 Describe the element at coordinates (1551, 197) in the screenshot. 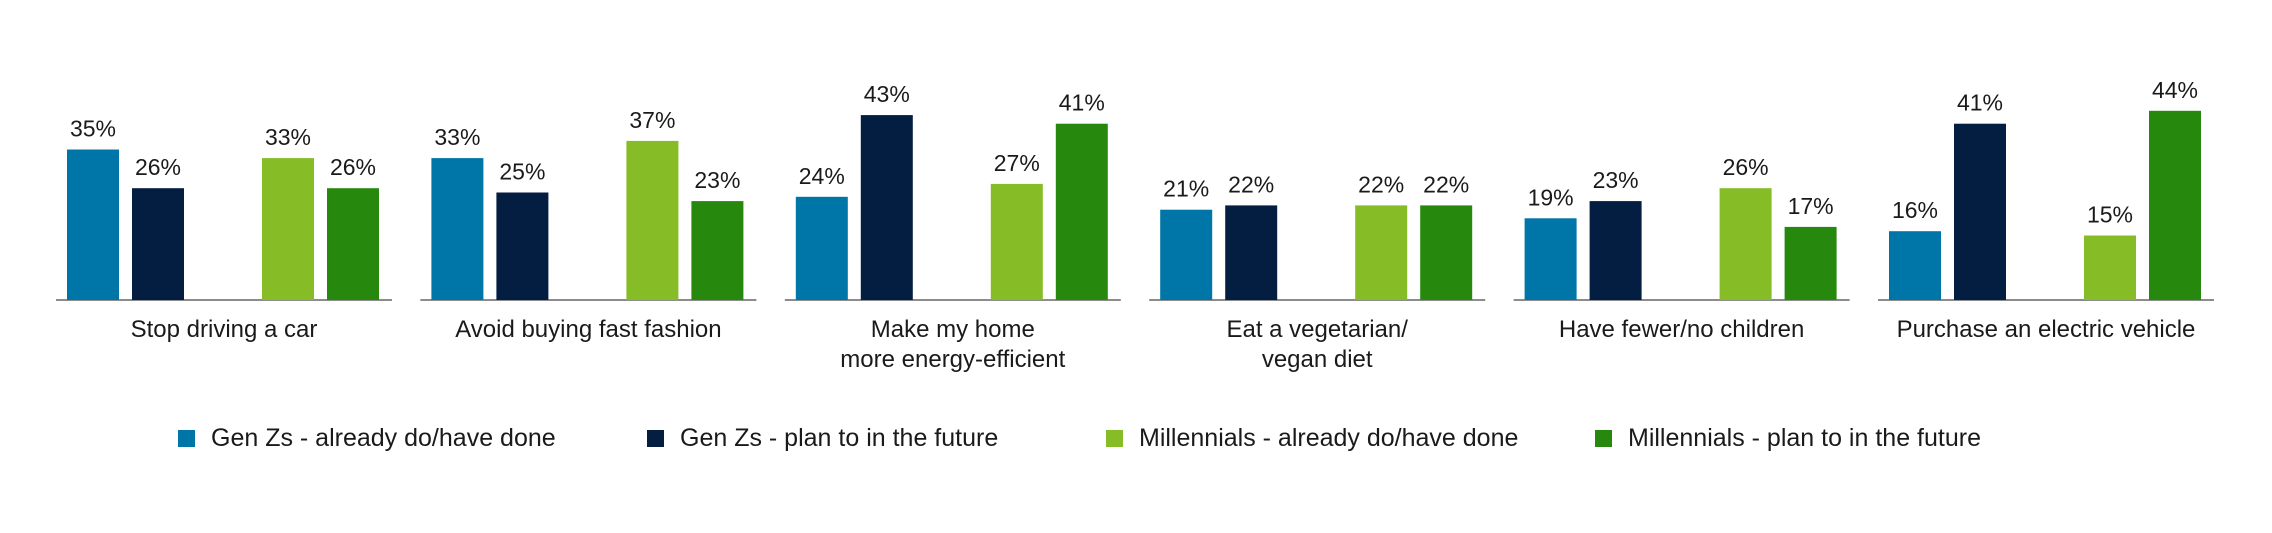

I see `data-label: 19%` at that location.